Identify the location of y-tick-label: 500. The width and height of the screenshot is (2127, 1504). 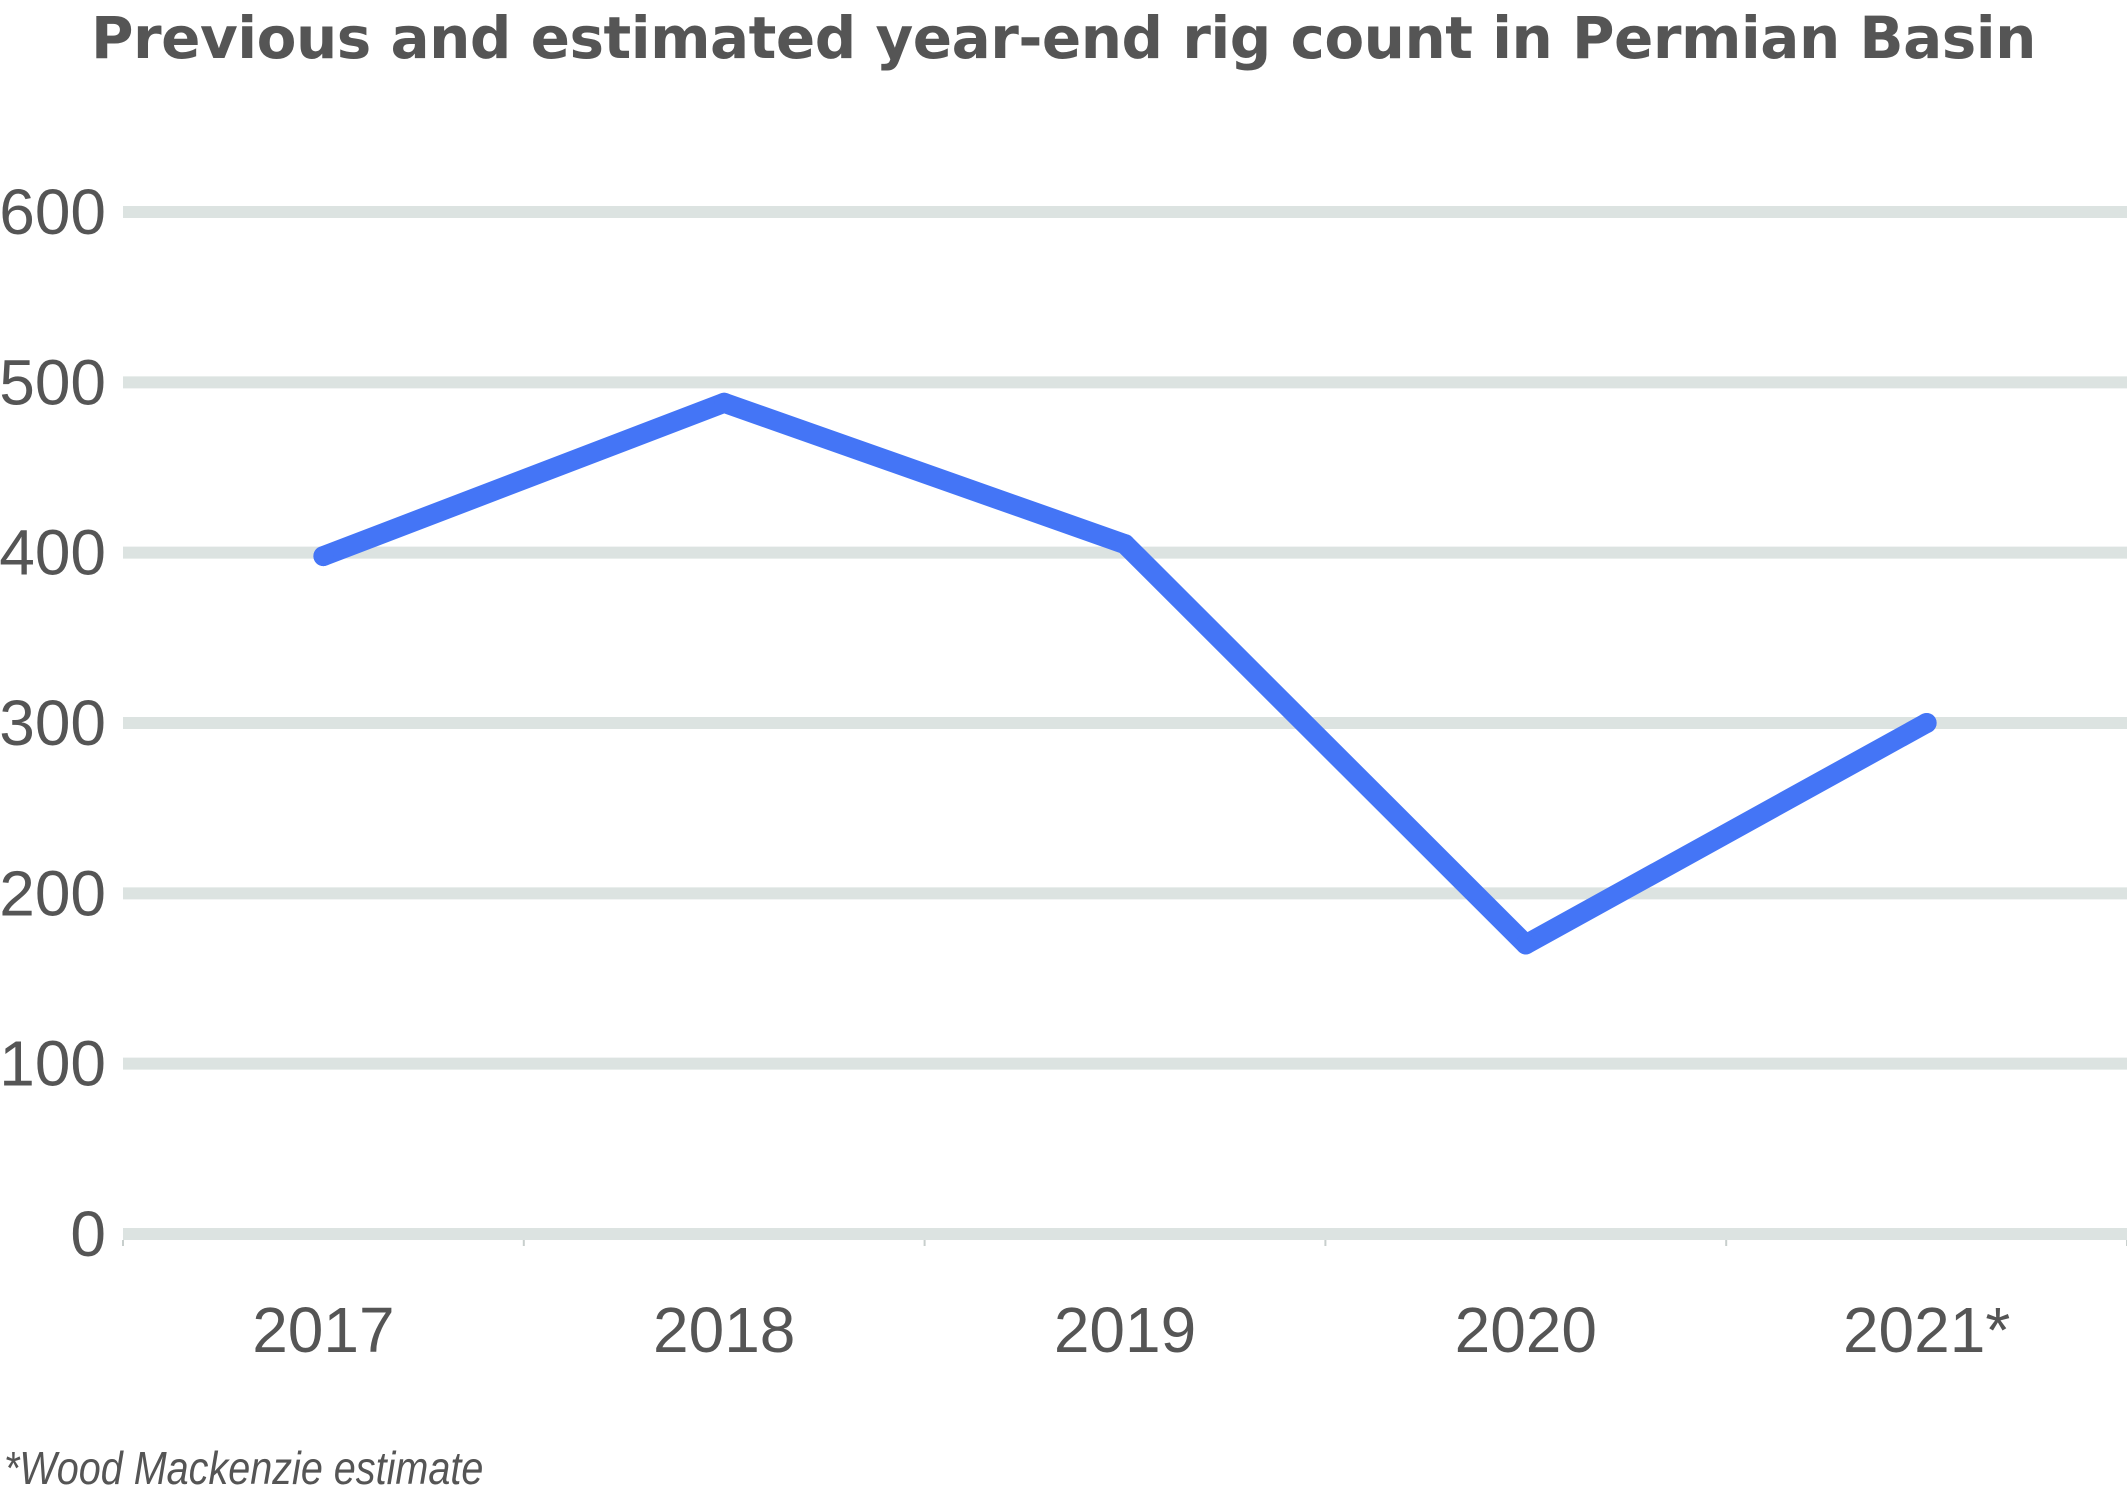
(53, 382).